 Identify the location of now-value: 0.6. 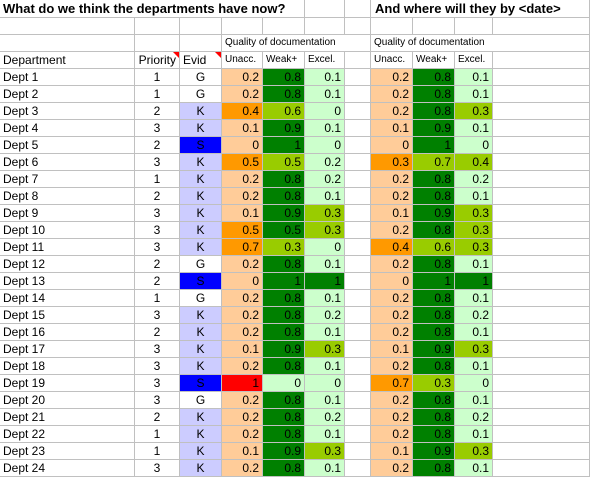
(284, 111).